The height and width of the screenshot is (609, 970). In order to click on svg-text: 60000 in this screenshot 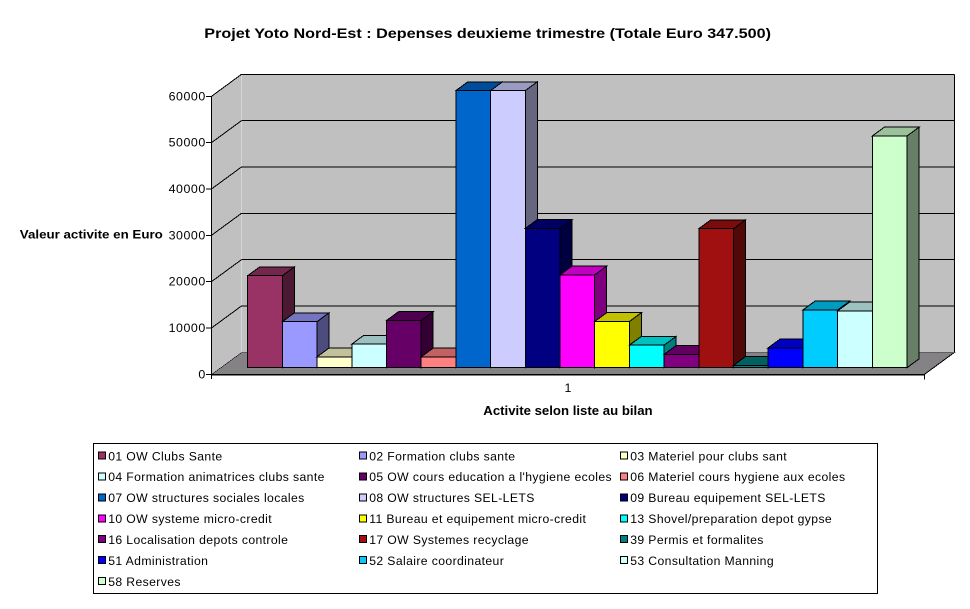, I will do `click(187, 96)`.